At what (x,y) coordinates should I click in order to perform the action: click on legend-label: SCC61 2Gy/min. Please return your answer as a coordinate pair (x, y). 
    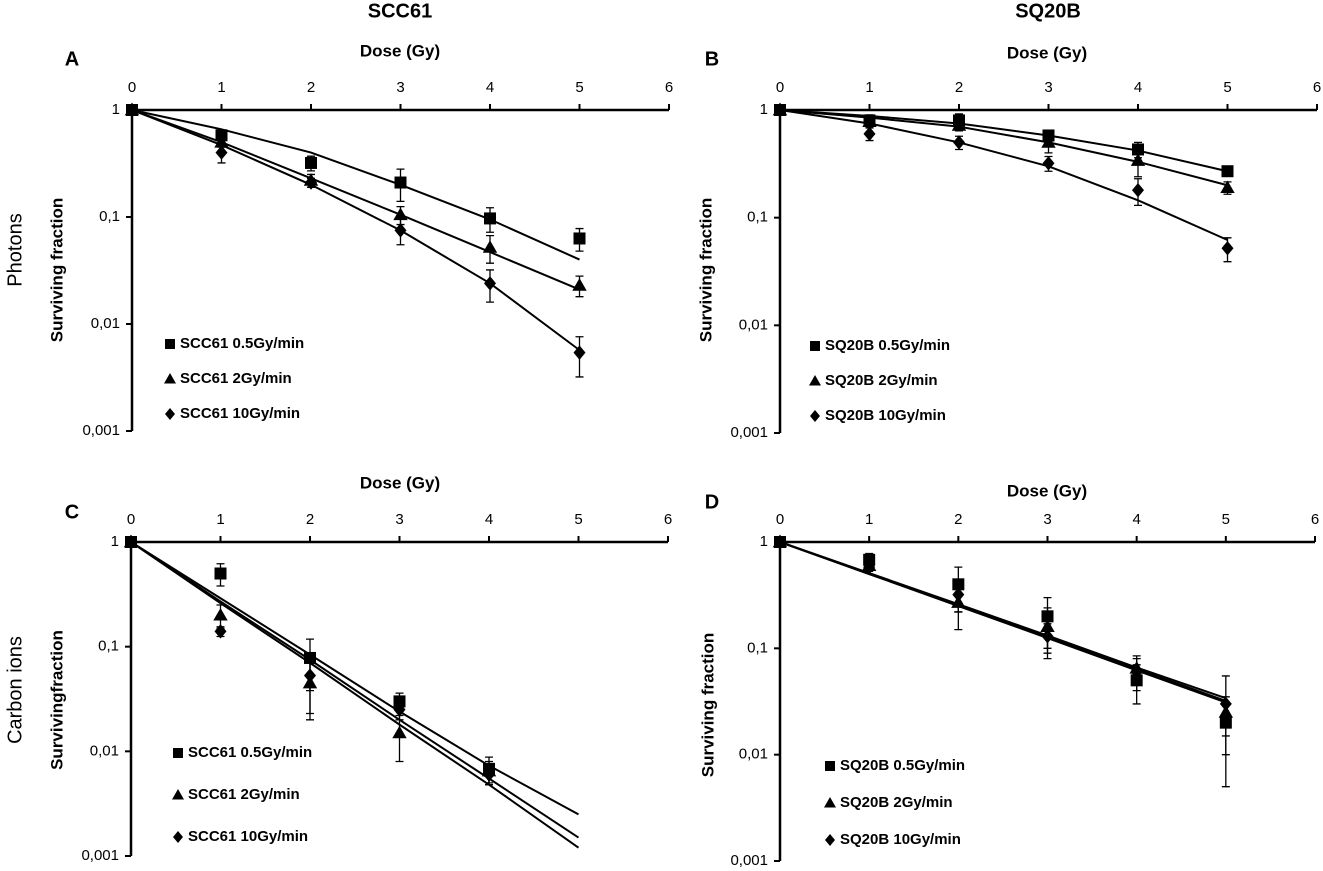
    Looking at the image, I should click on (244, 794).